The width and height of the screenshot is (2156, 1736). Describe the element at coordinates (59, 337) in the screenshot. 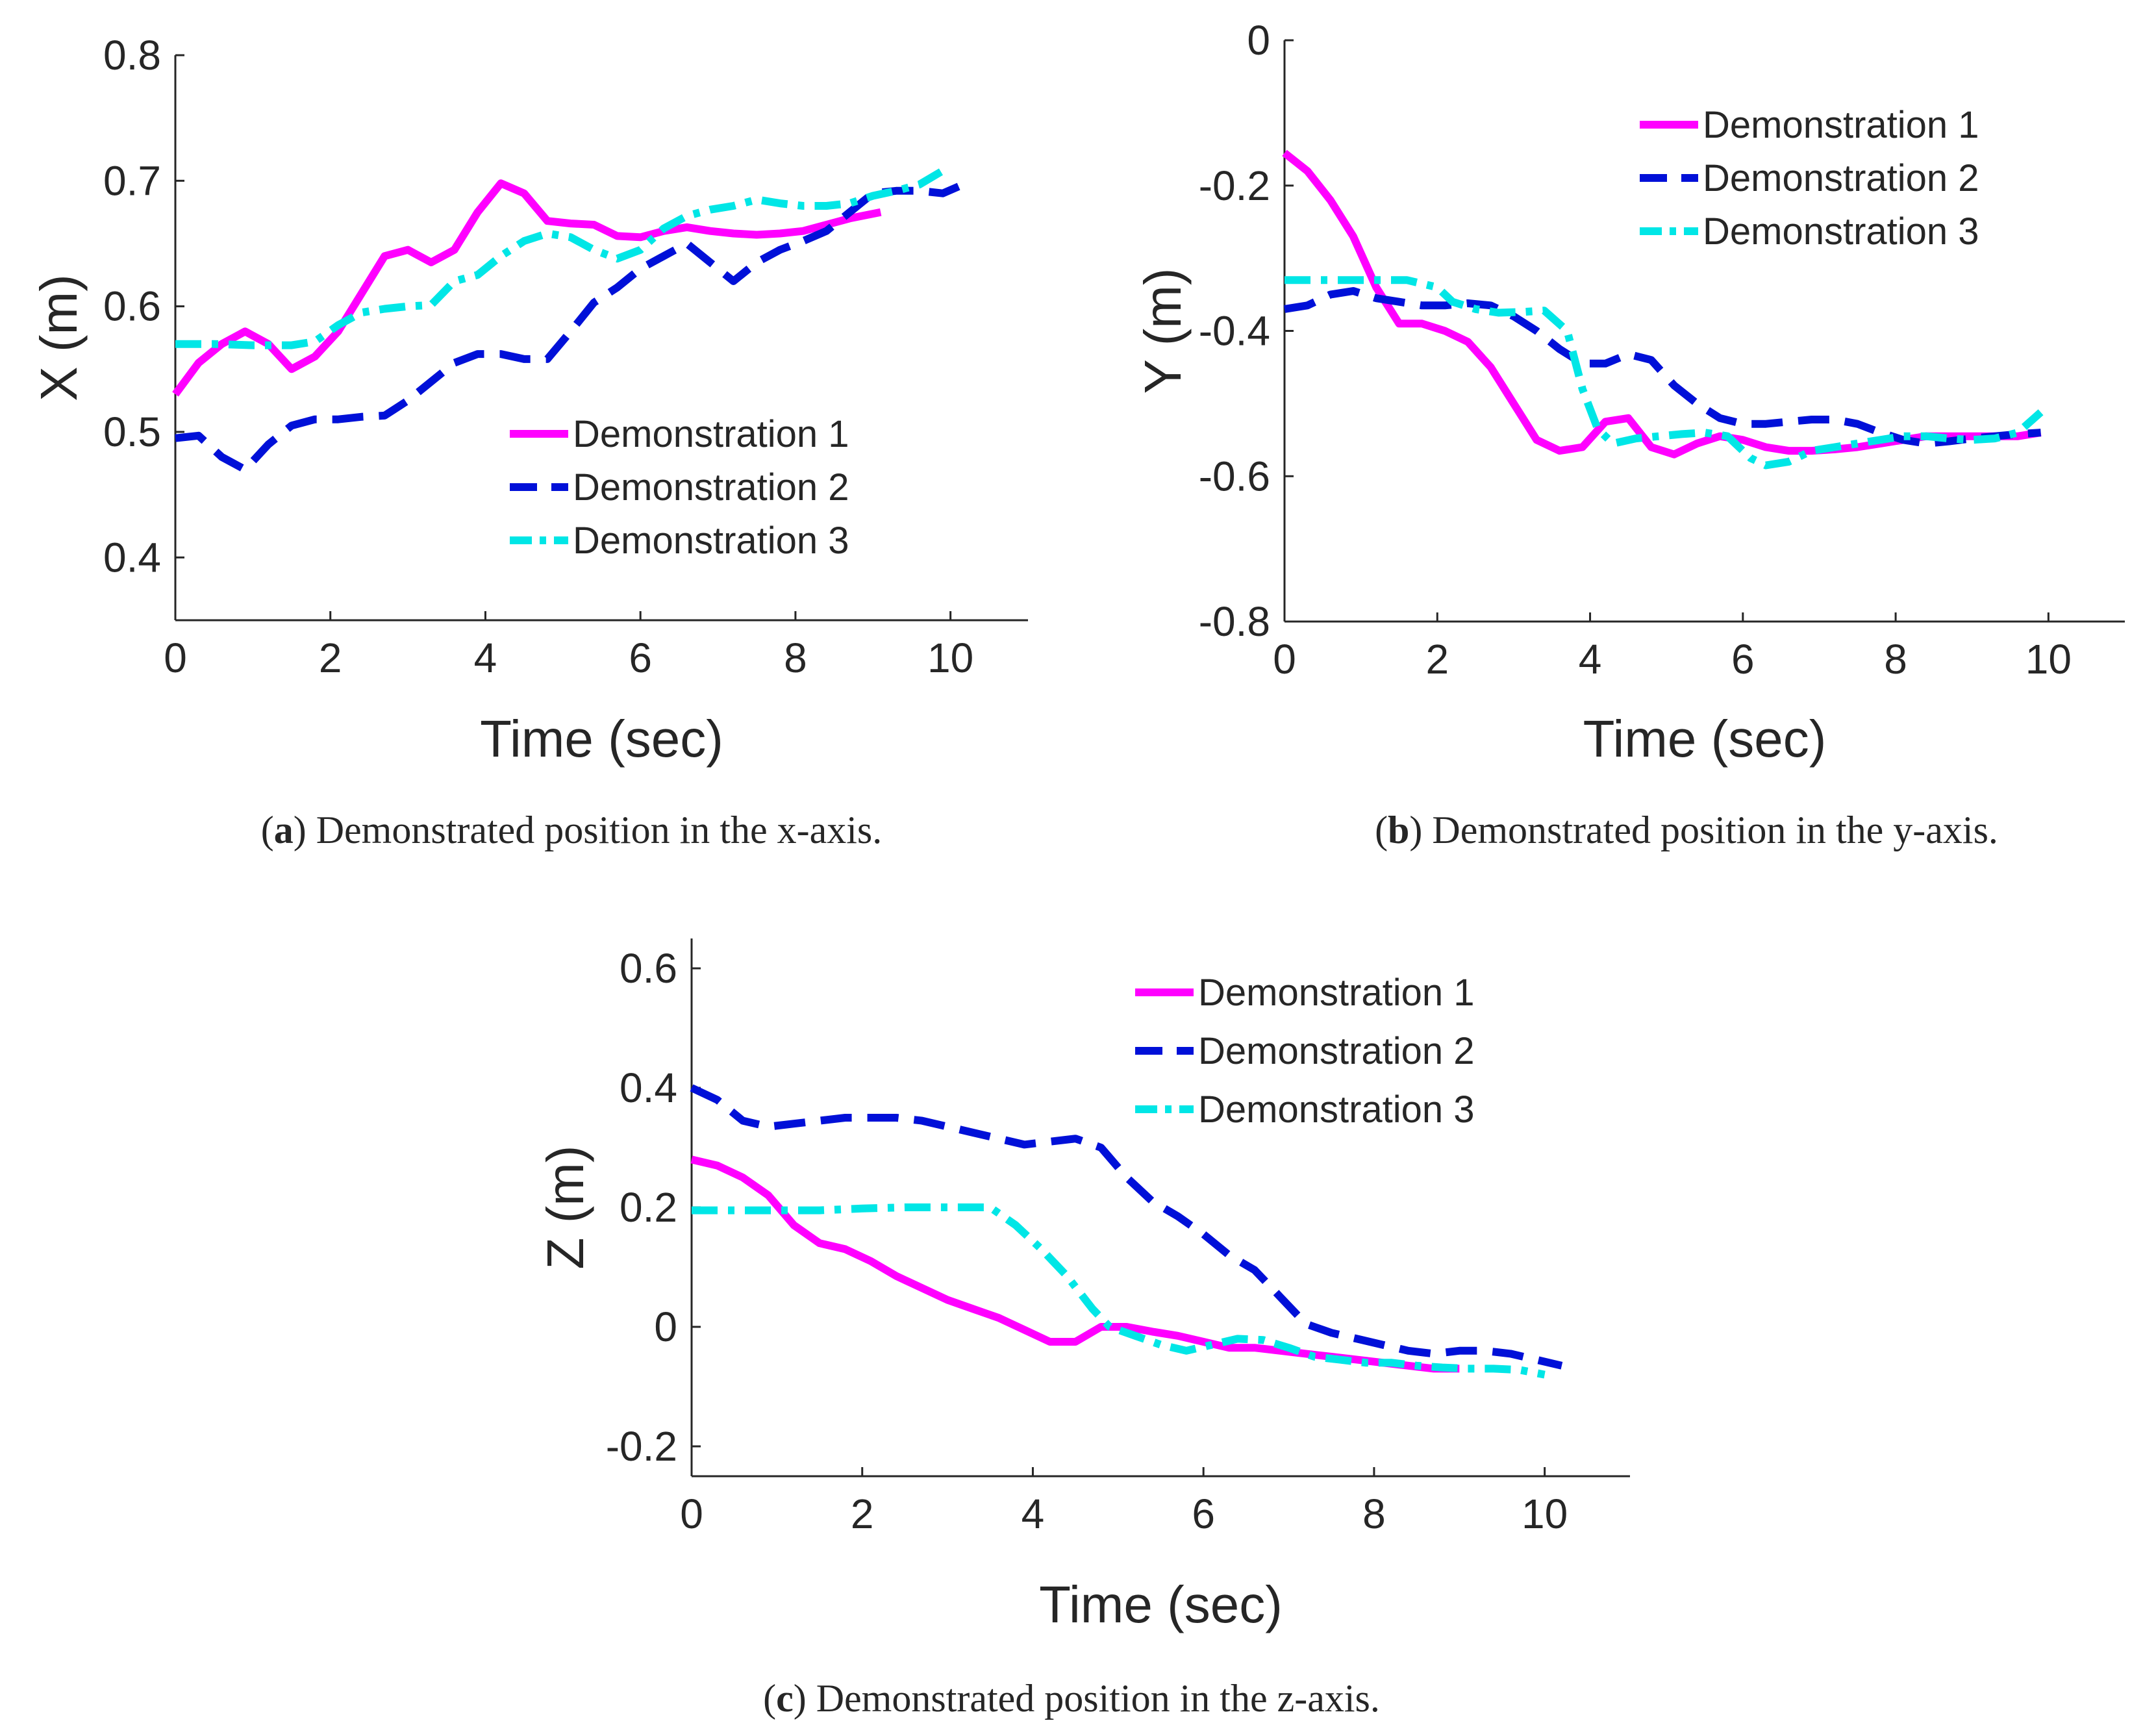

I see `y-axis-label: X (m)` at that location.